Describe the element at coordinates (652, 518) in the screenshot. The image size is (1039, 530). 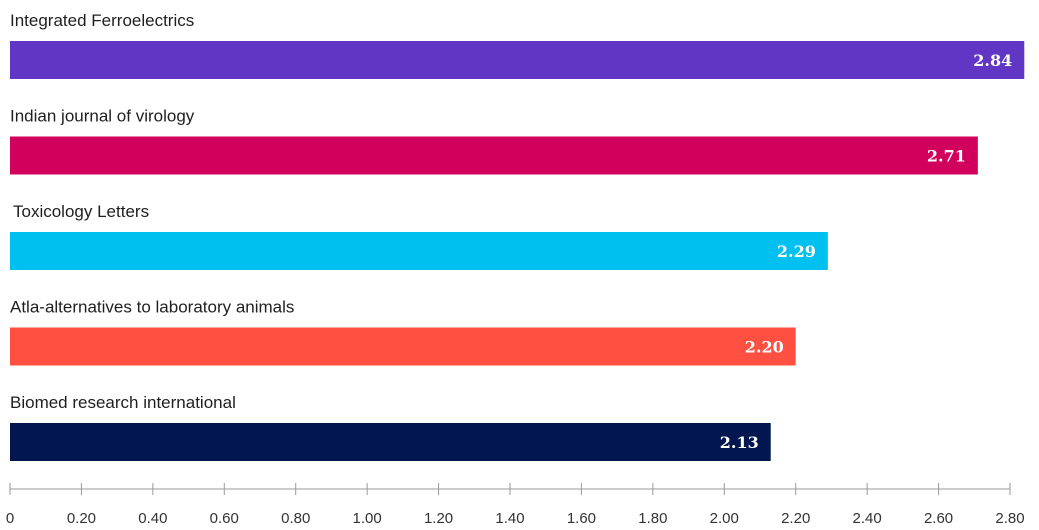
I see `x-tick-label: 1.80` at that location.